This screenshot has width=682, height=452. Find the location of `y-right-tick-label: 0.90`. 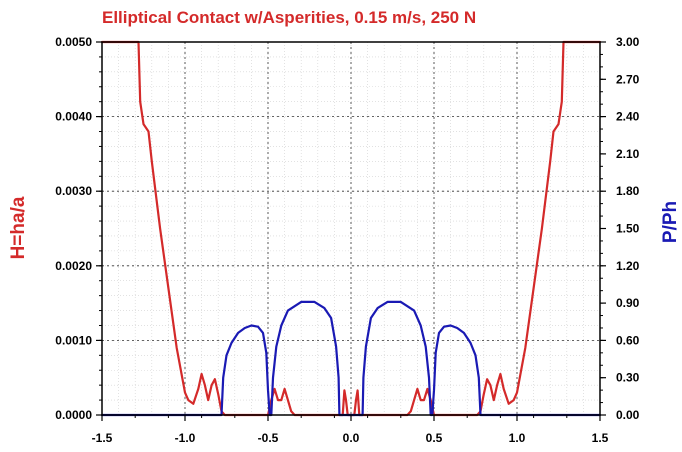

y-right-tick-label: 0.90 is located at coordinates (628, 303).